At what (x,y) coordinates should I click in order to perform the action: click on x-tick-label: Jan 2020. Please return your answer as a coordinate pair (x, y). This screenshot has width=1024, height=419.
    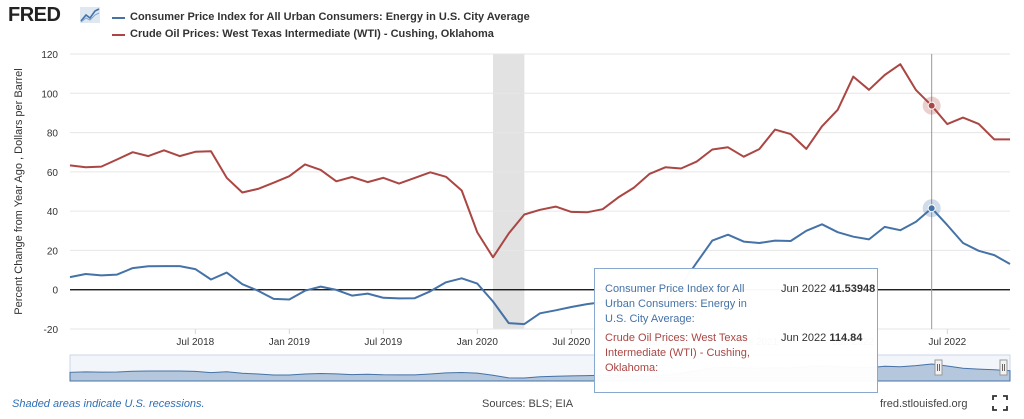
    Looking at the image, I should click on (478, 342).